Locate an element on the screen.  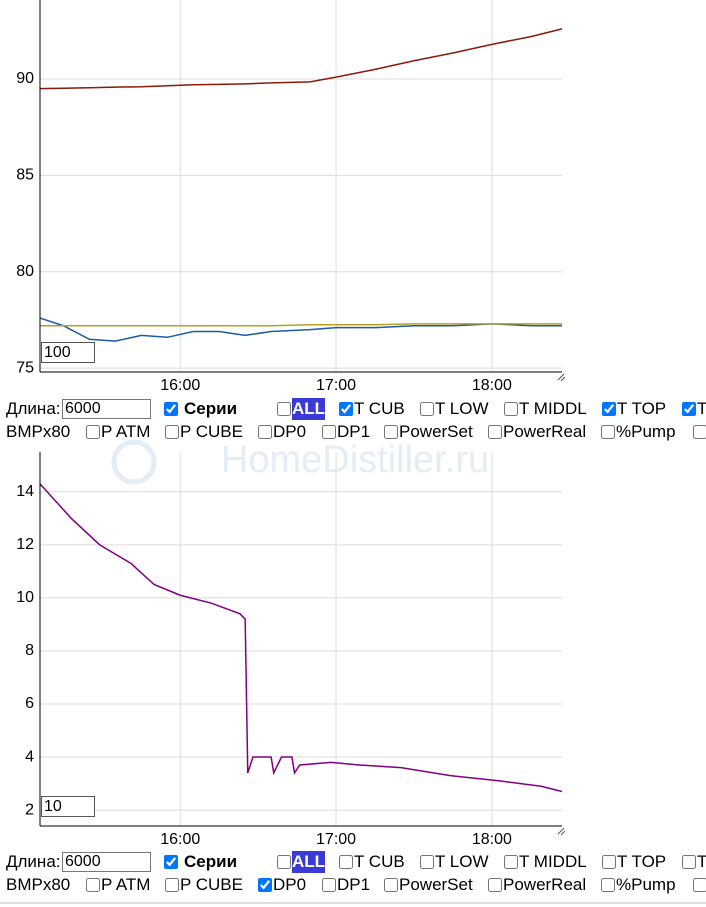
y-tick-label: 8 is located at coordinates (29, 650).